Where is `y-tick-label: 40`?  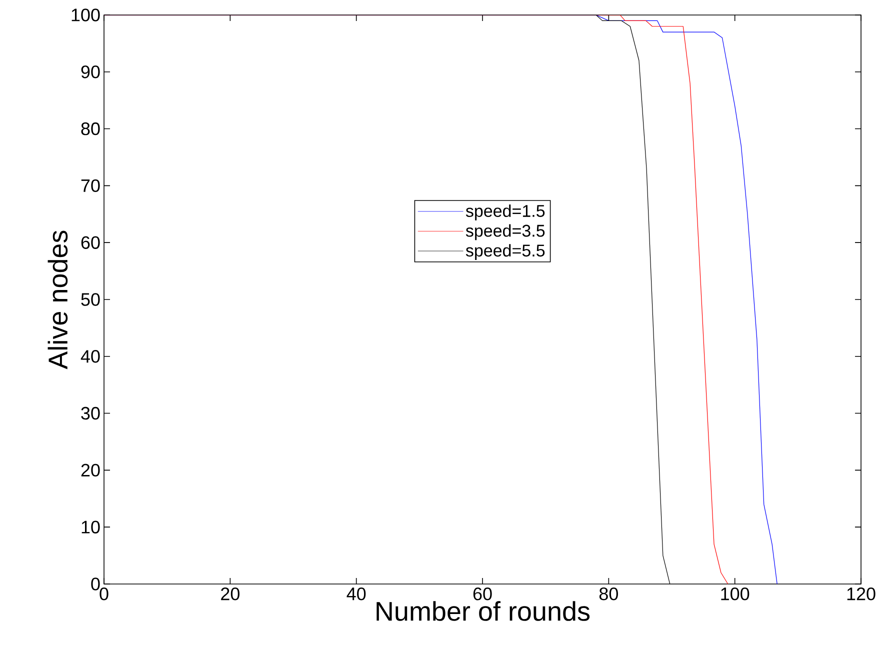 y-tick-label: 40 is located at coordinates (90, 356).